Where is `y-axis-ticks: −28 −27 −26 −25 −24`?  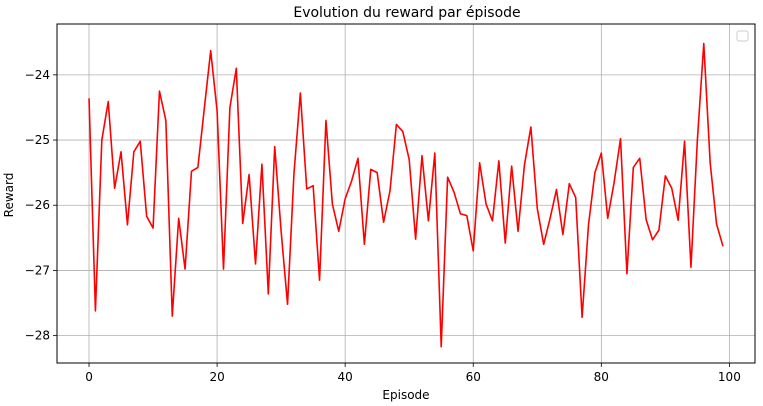
y-axis-ticks: −28 −27 −26 −25 −24 is located at coordinates (41, 205).